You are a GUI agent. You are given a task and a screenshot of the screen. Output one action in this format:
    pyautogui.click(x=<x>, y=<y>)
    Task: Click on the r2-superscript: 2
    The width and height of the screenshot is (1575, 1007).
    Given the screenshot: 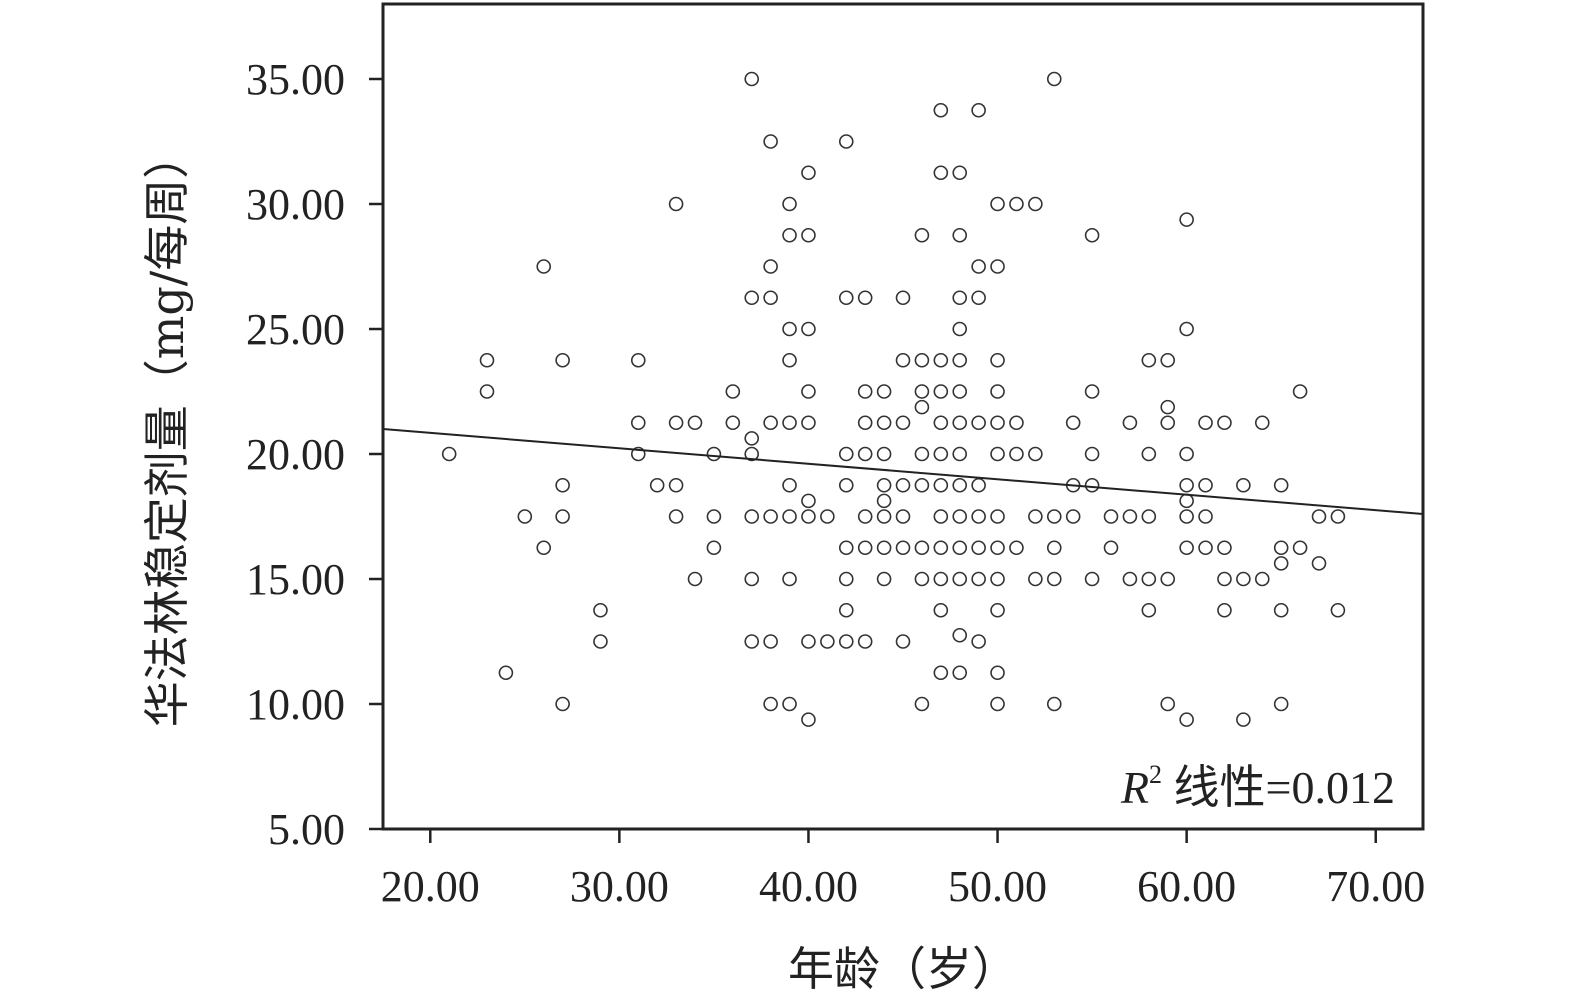 What is the action you would take?
    pyautogui.click(x=1155, y=774)
    